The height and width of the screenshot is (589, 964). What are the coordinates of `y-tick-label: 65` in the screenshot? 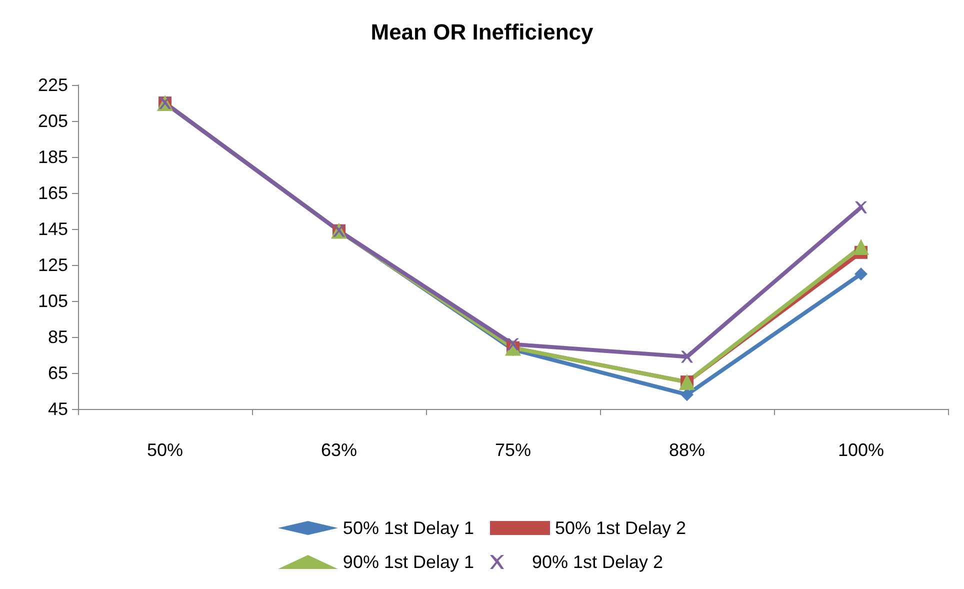 It's located at (58, 373).